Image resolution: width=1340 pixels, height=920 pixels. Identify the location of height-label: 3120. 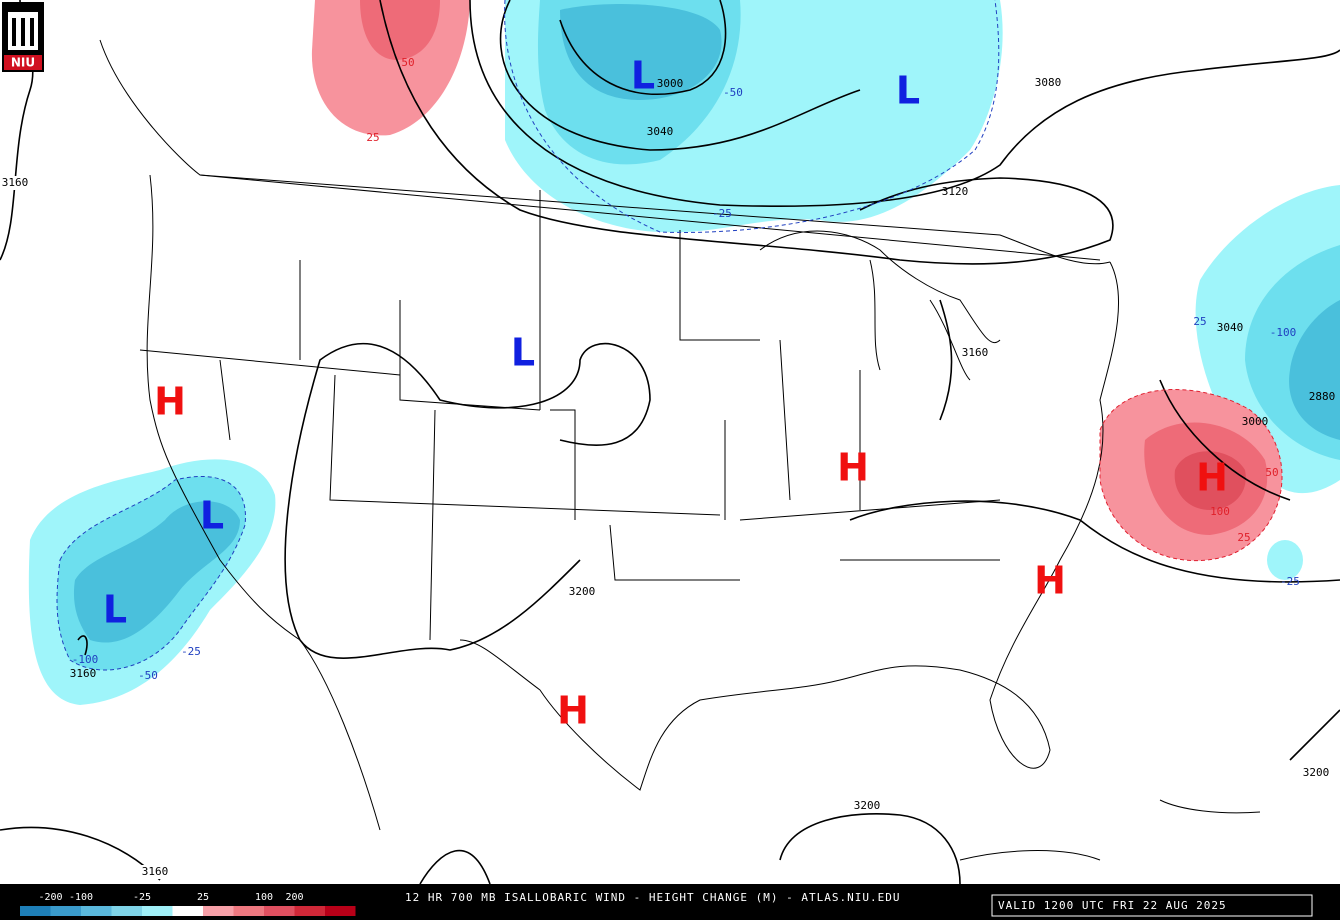
(955, 191).